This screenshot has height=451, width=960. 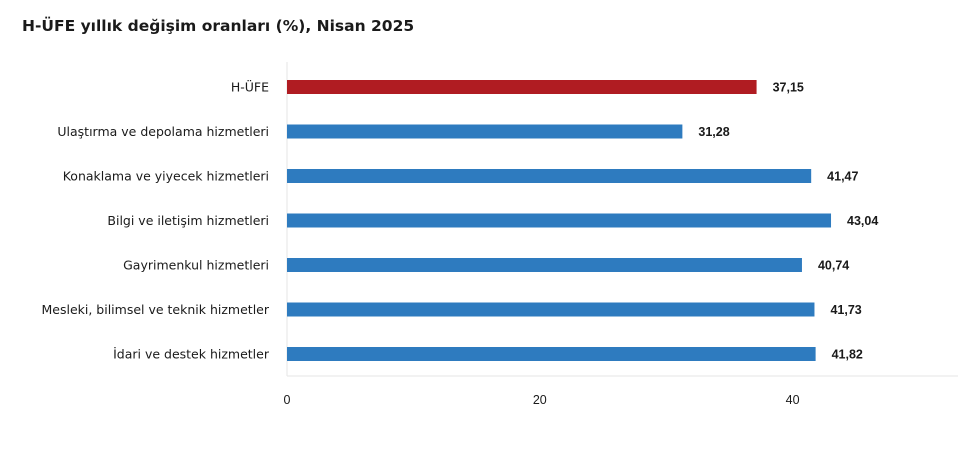 What do you see at coordinates (845, 310) in the screenshot?
I see `value-label-5: 41,73` at bounding box center [845, 310].